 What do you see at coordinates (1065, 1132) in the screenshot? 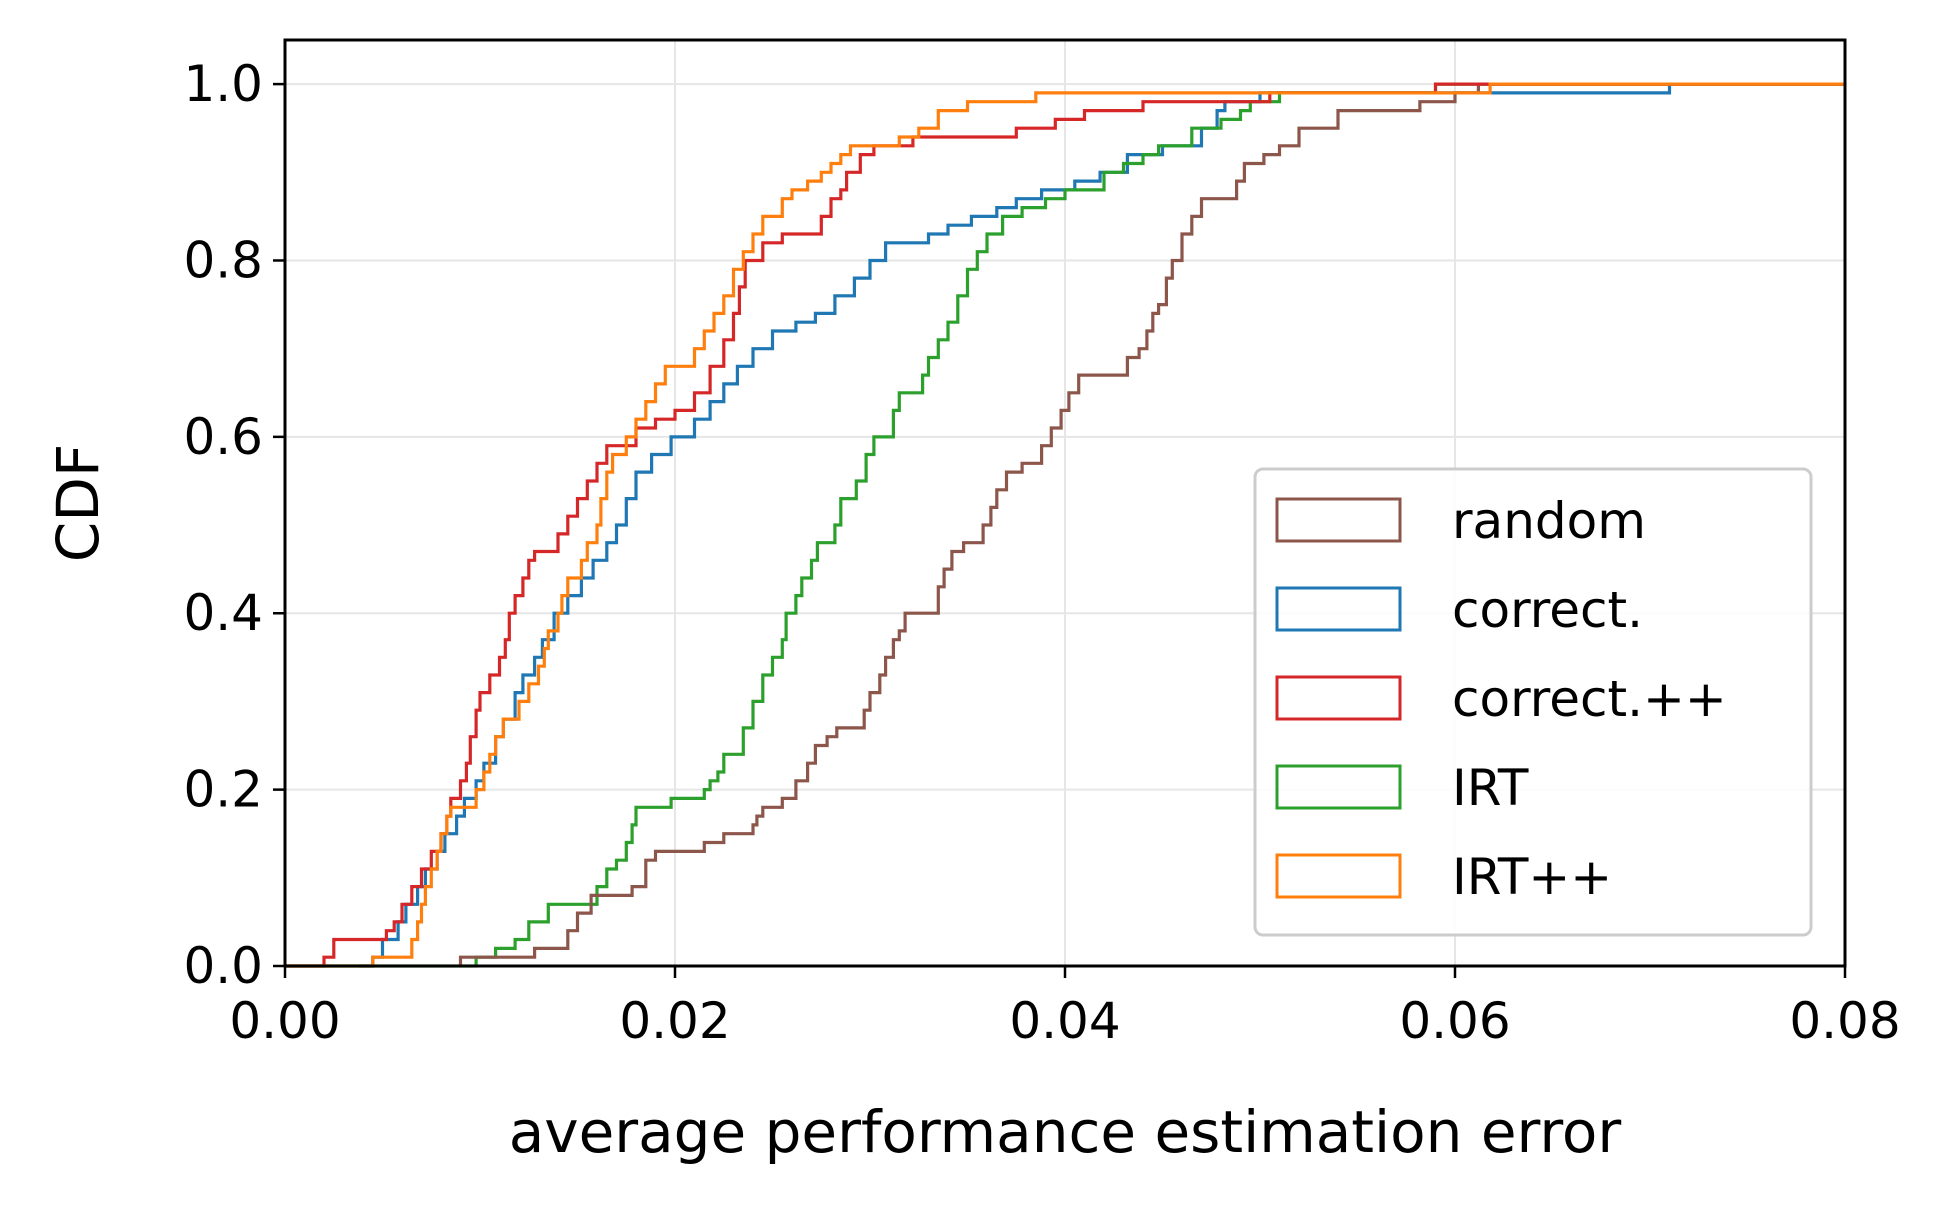
I see `x-axis-label: average performance estimation error` at bounding box center [1065, 1132].